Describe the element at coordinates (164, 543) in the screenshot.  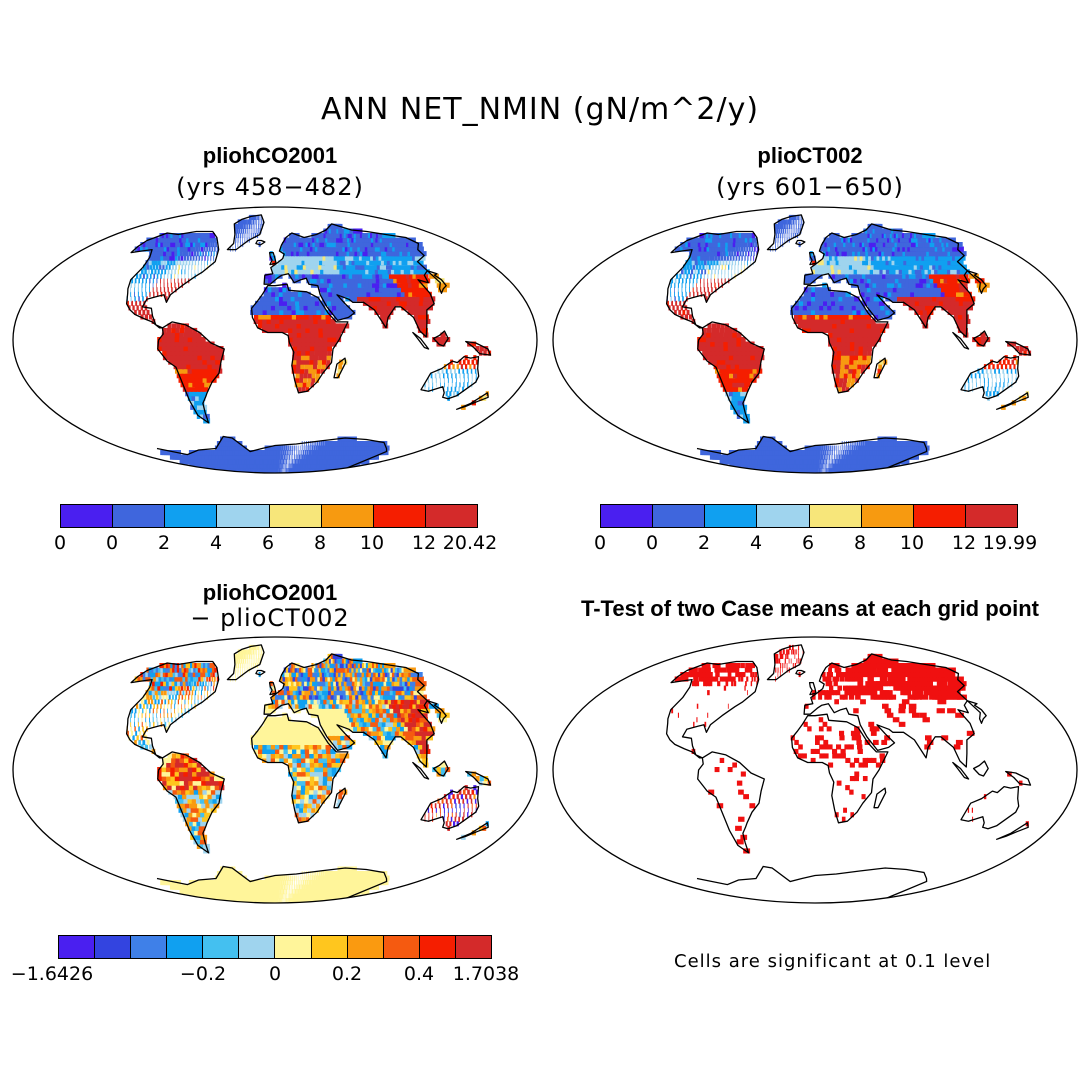
I see `cb1-tick-label: 2` at that location.